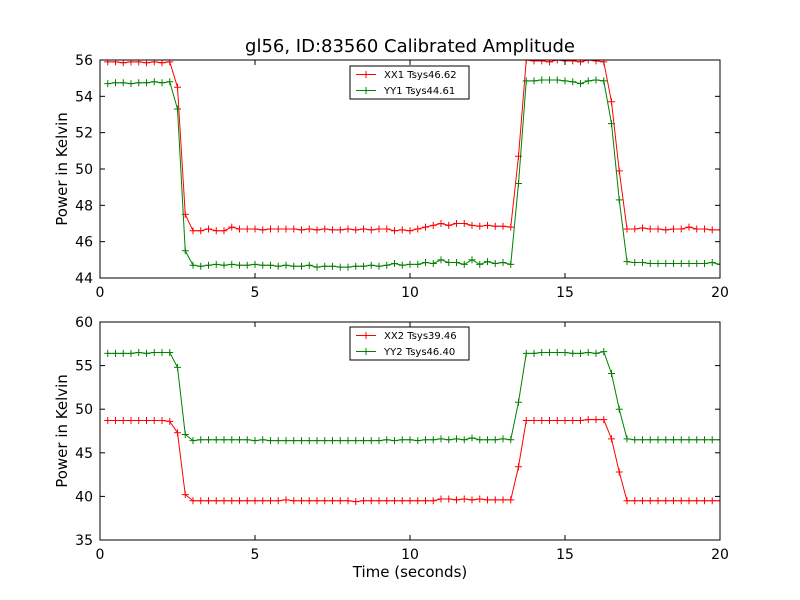  Describe the element at coordinates (366, 90) in the screenshot. I see `legend-marker` at that location.